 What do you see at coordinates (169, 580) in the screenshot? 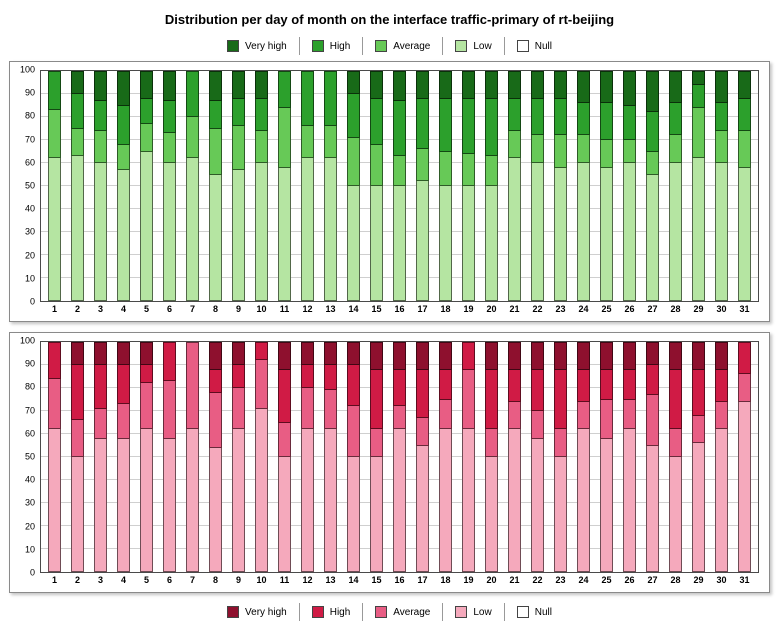
I see `x-tick-label: 6` at bounding box center [169, 580].